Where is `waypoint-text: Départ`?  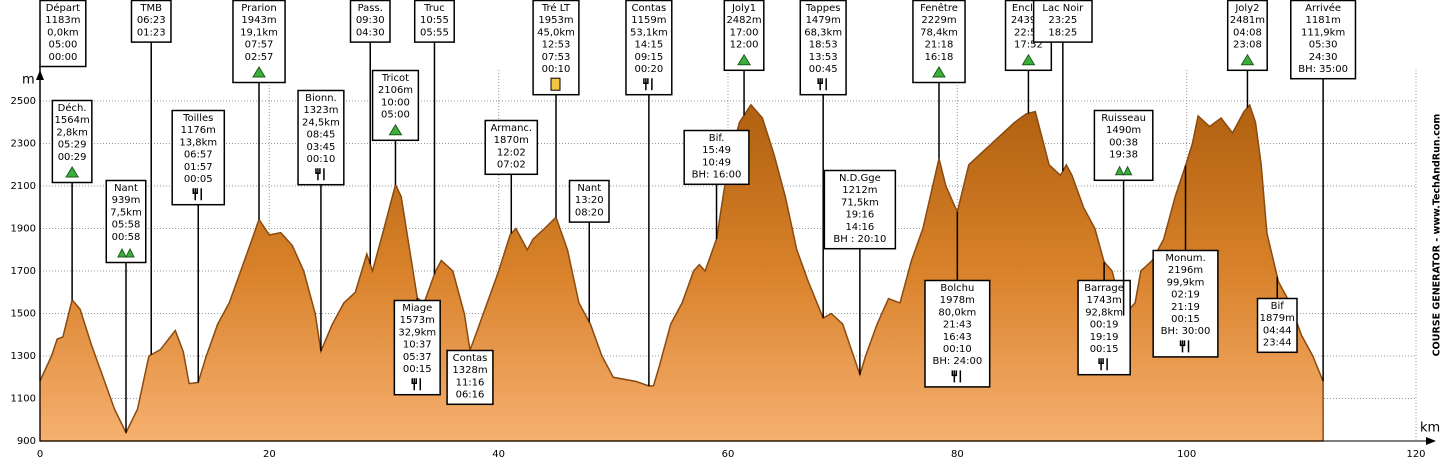
waypoint-text: Départ is located at coordinates (63, 8).